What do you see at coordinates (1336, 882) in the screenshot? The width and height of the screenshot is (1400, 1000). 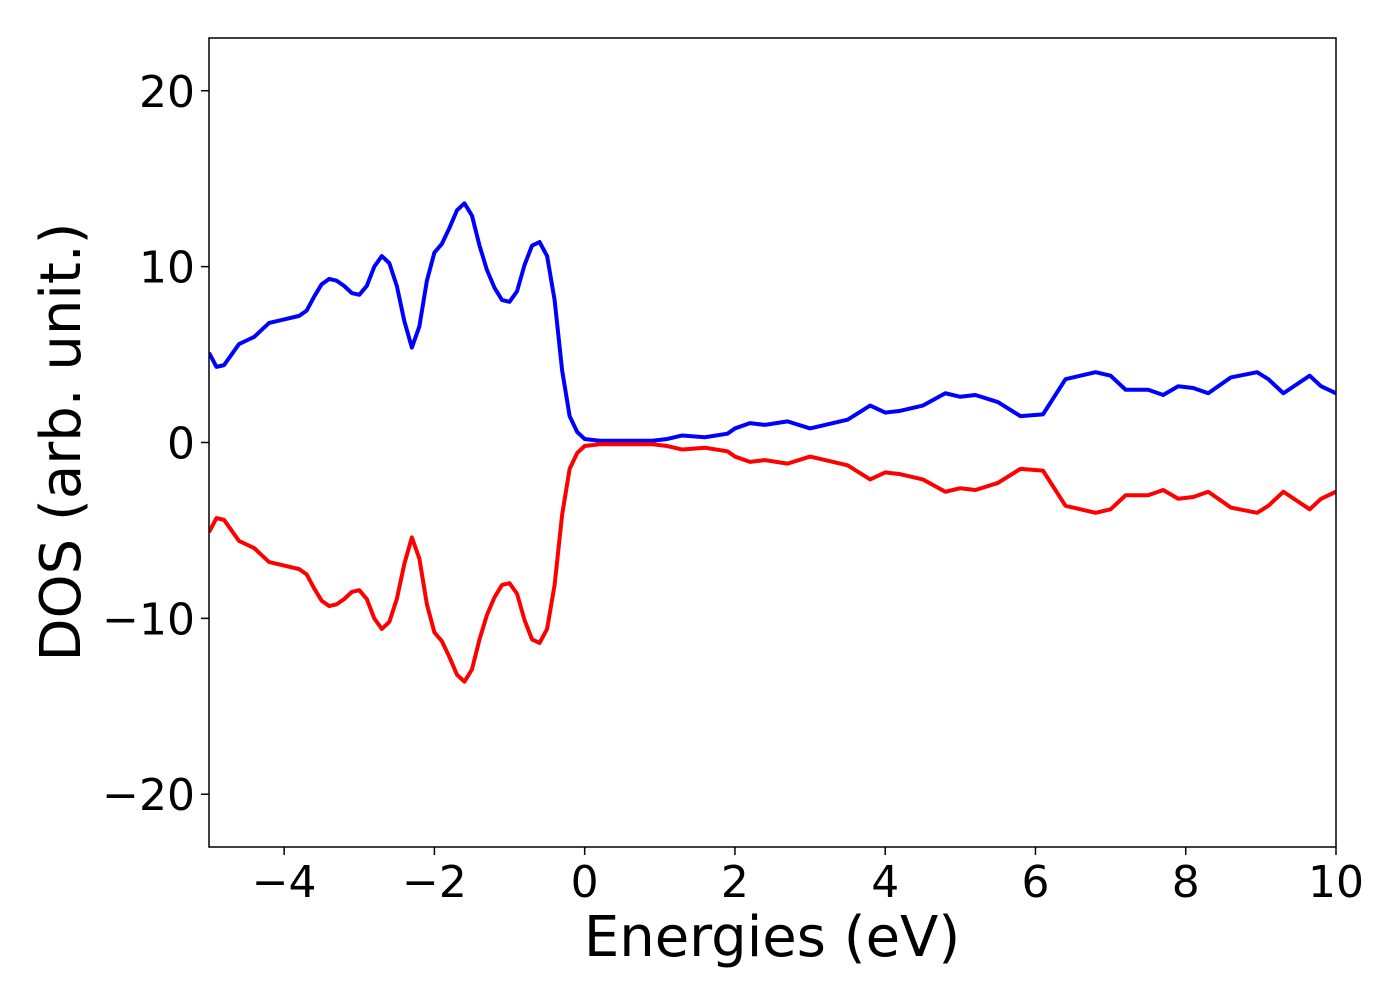 I see `x-tick-label: 10` at bounding box center [1336, 882].